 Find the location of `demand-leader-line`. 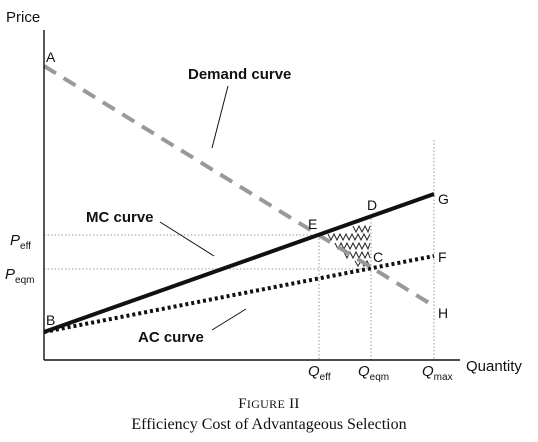

demand-leader-line is located at coordinates (220, 117).